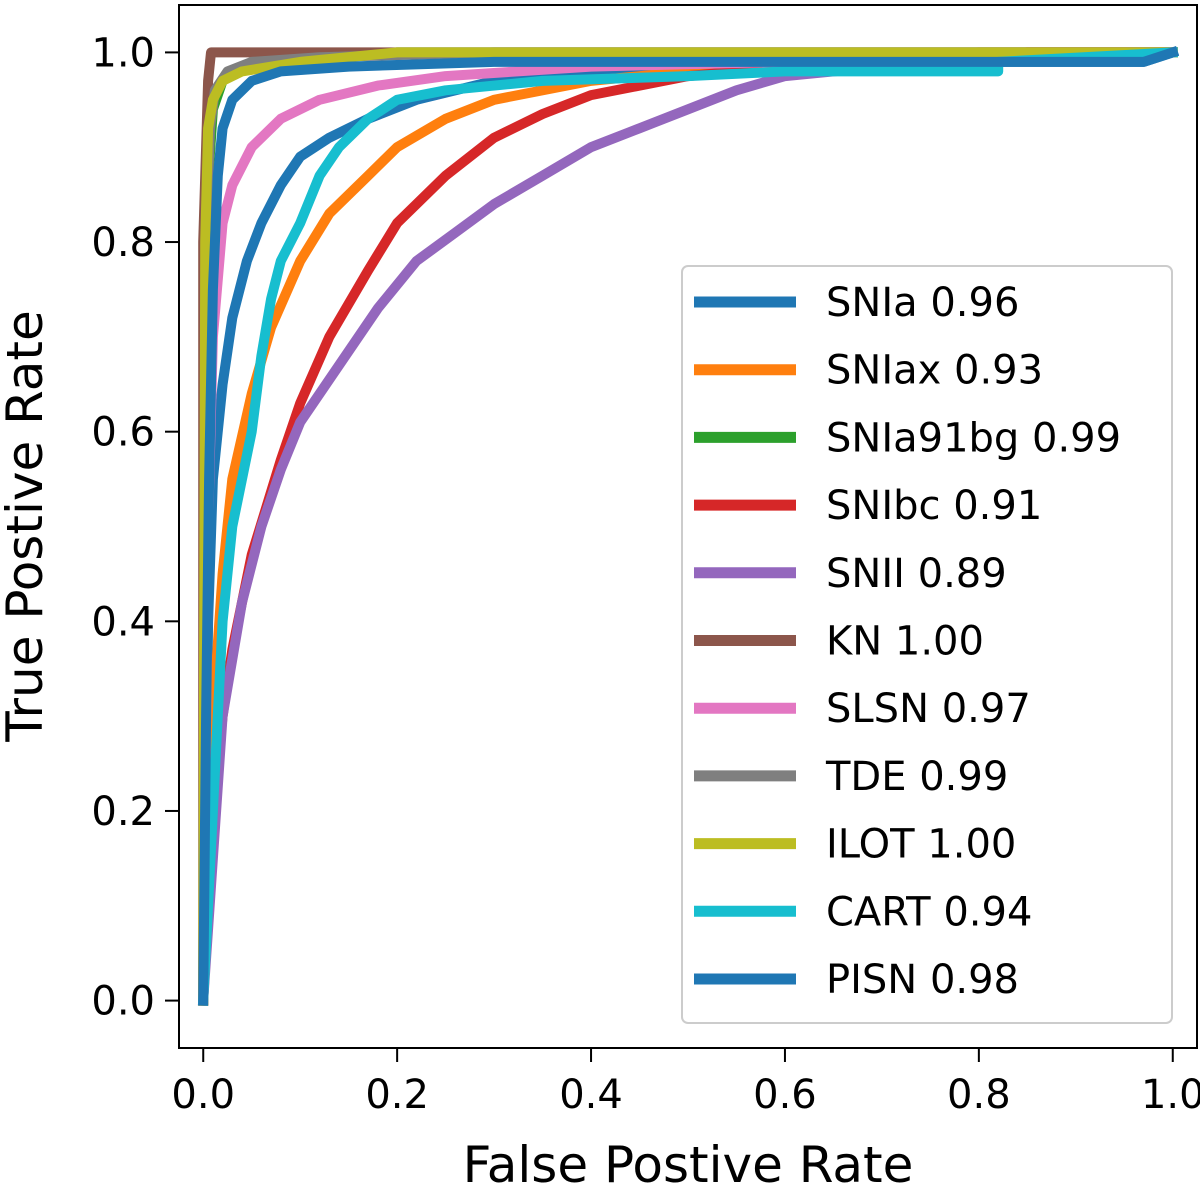  What do you see at coordinates (929, 912) in the screenshot?
I see `legend-label-9: CART 0.94` at bounding box center [929, 912].